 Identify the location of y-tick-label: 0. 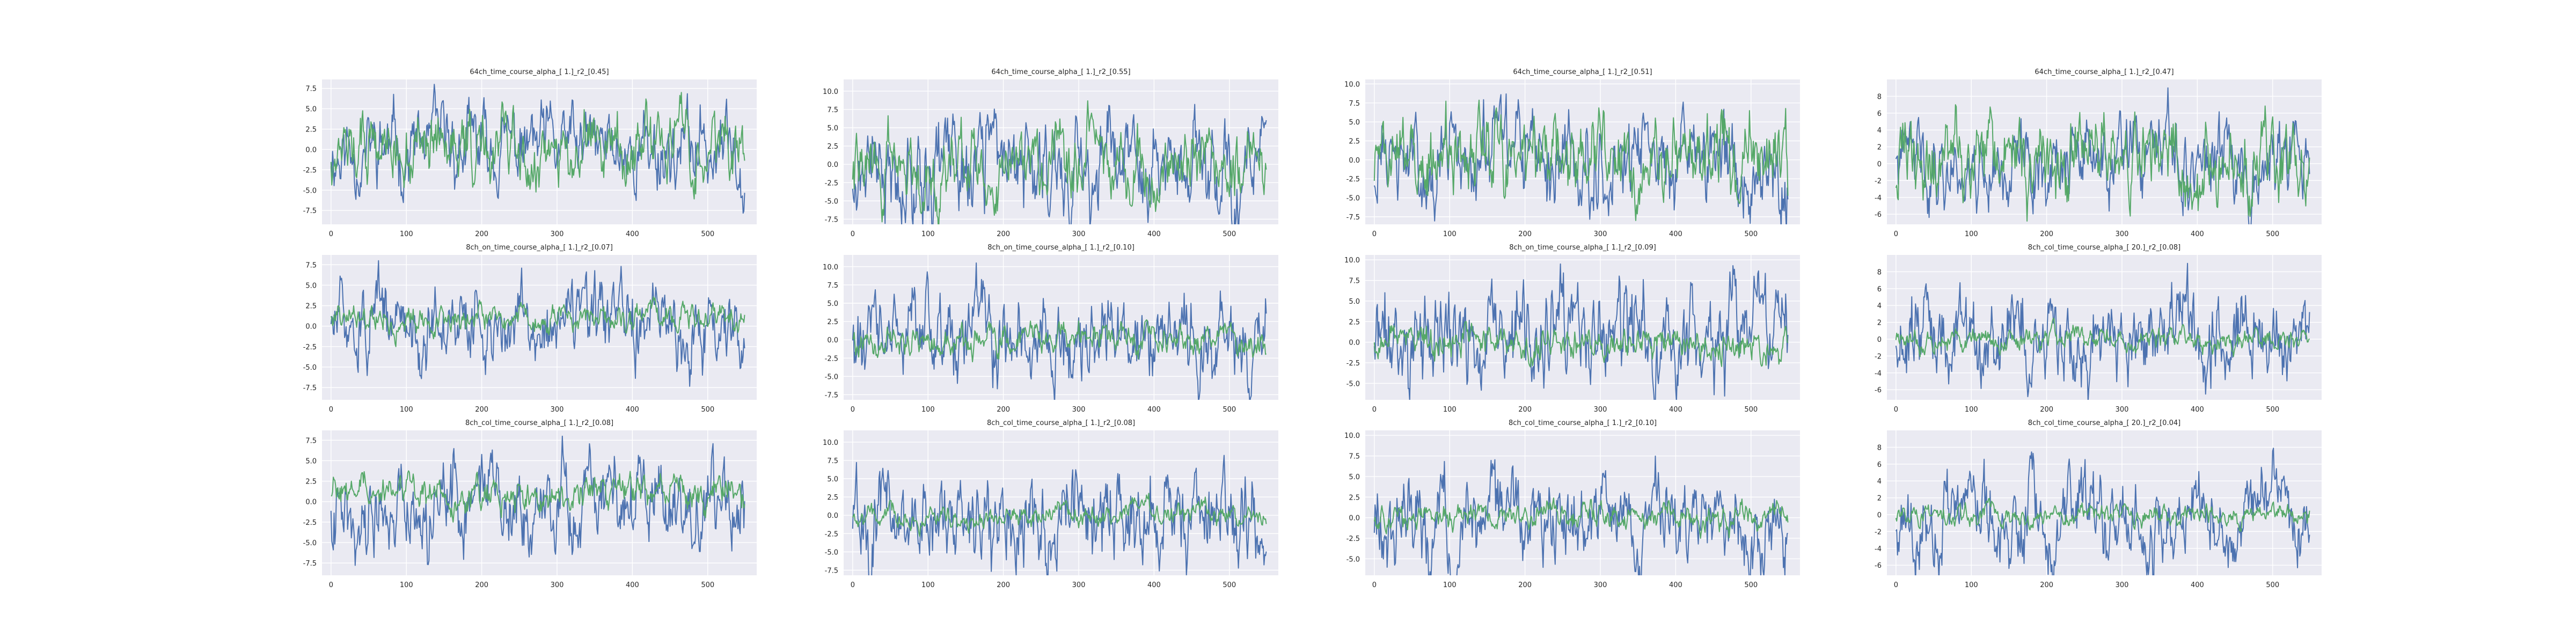
(1879, 164).